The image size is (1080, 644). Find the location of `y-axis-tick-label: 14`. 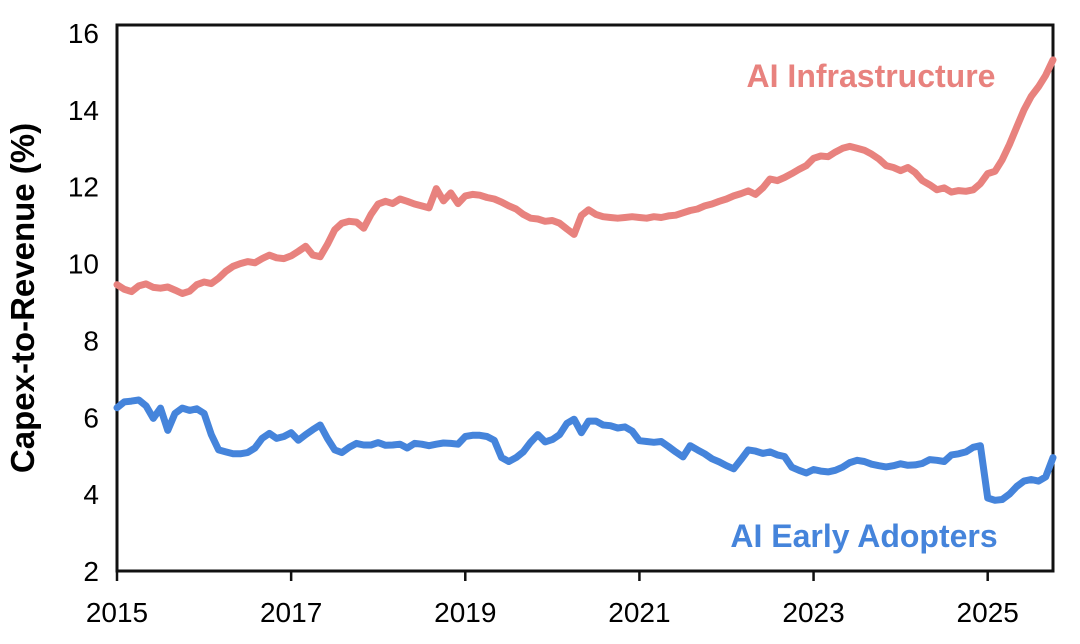

y-axis-tick-label: 14 is located at coordinates (83, 110).